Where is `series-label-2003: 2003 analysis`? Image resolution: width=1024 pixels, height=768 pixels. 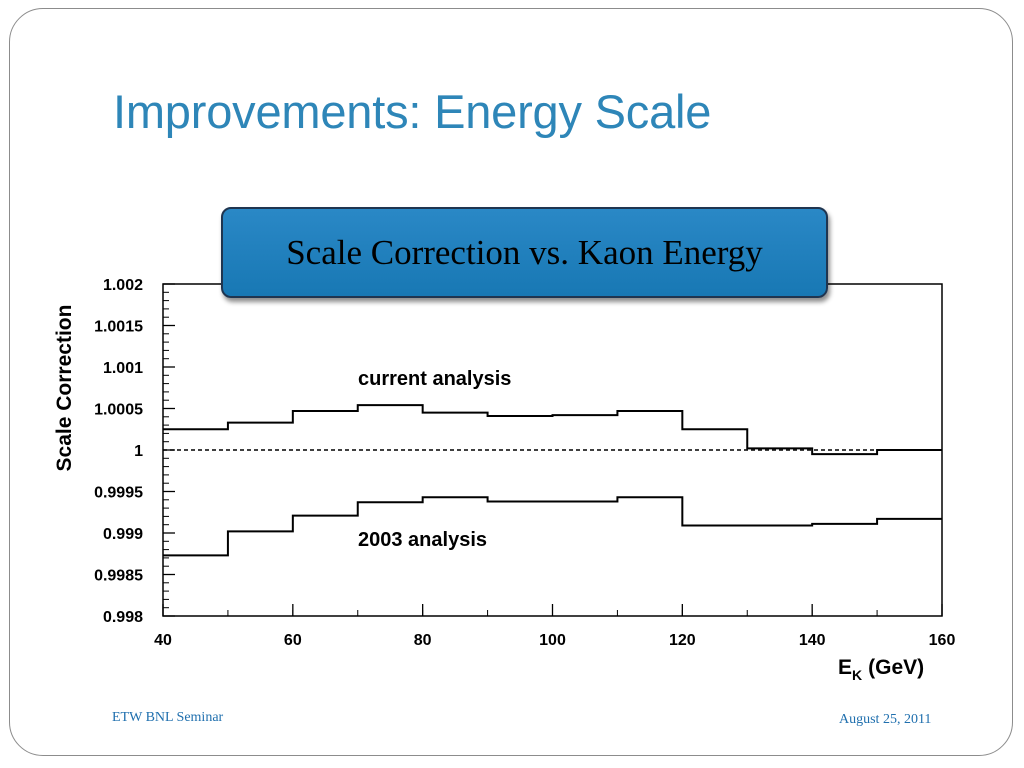 series-label-2003: 2003 analysis is located at coordinates (422, 540).